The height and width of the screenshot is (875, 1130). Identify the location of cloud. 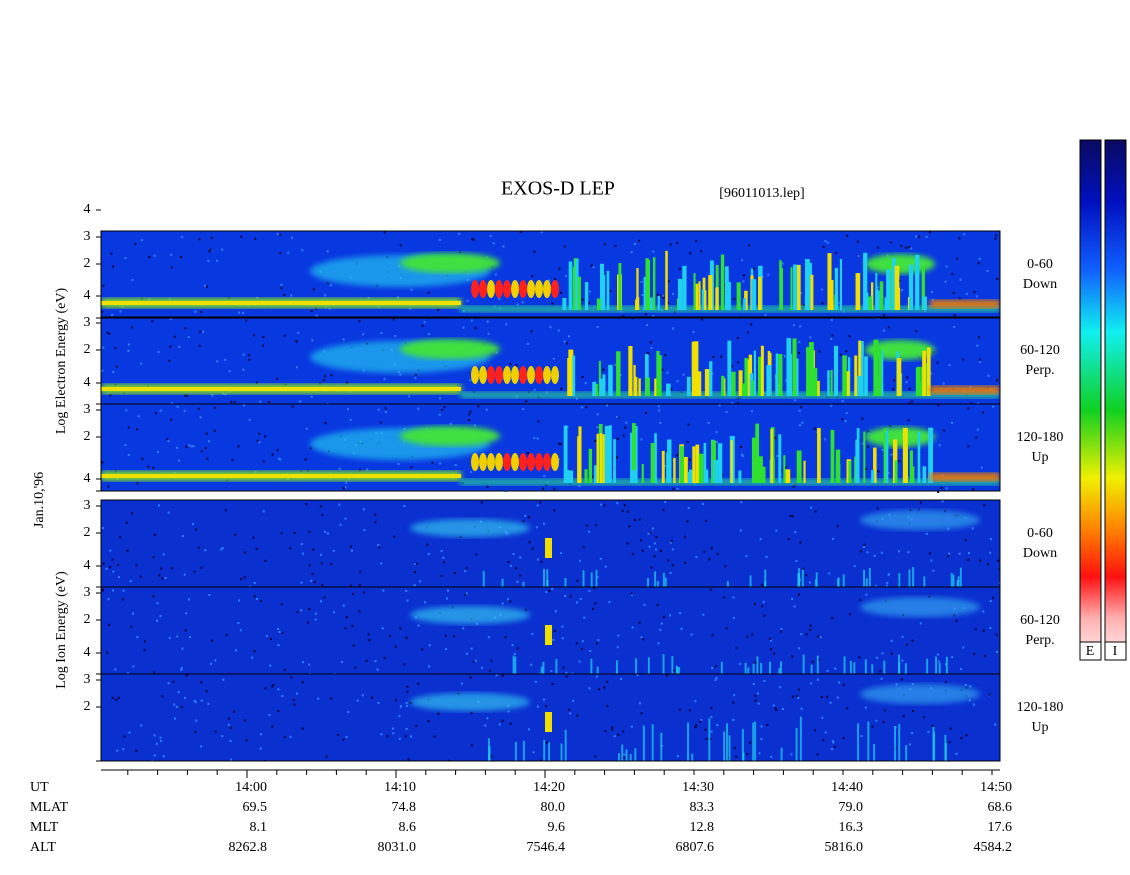
(470, 615).